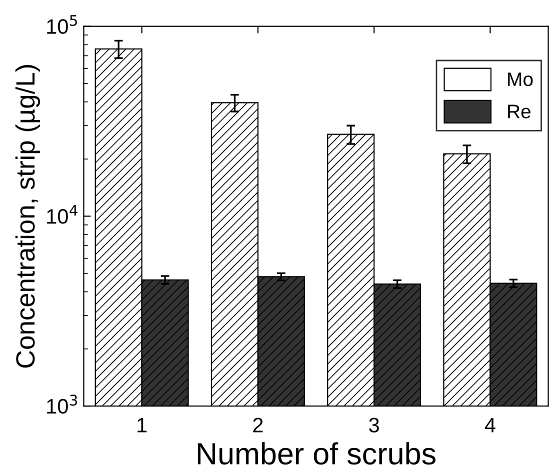  I want to click on y-tick-label: 10$^{5}$, so click(62, 24).